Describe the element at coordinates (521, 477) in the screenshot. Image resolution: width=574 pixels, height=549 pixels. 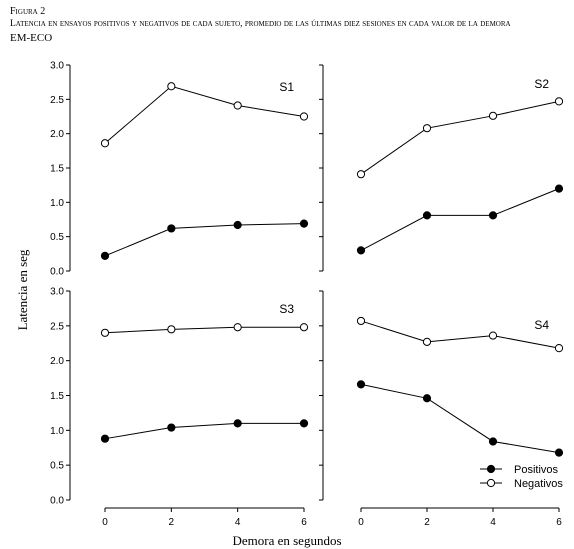
I see `legend: Positivos Negativos` at that location.